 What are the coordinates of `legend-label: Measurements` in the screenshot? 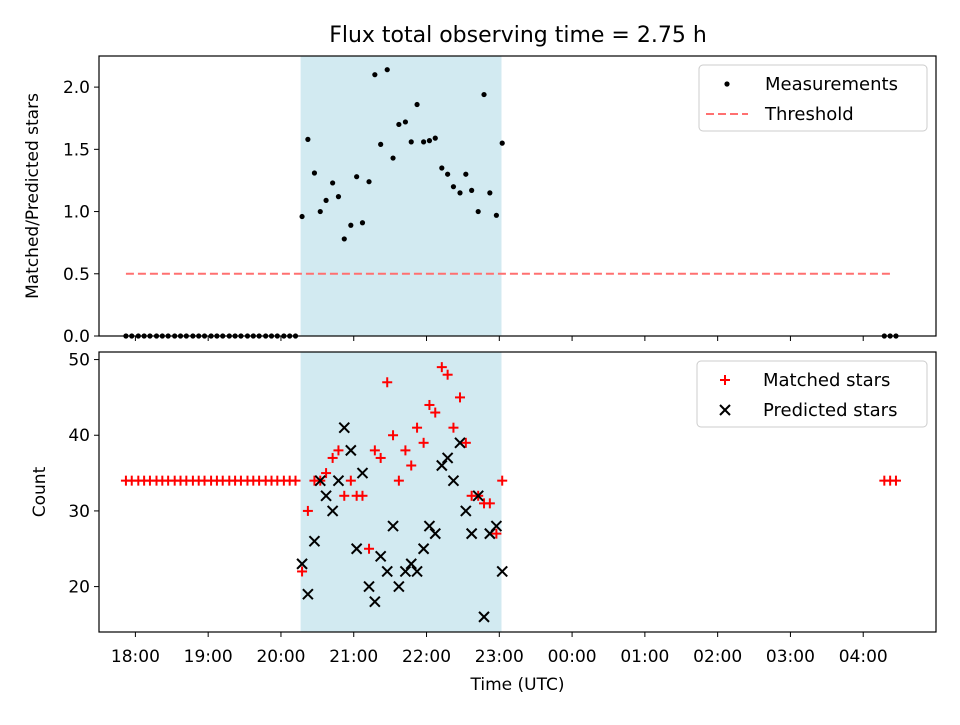 It's located at (831, 84).